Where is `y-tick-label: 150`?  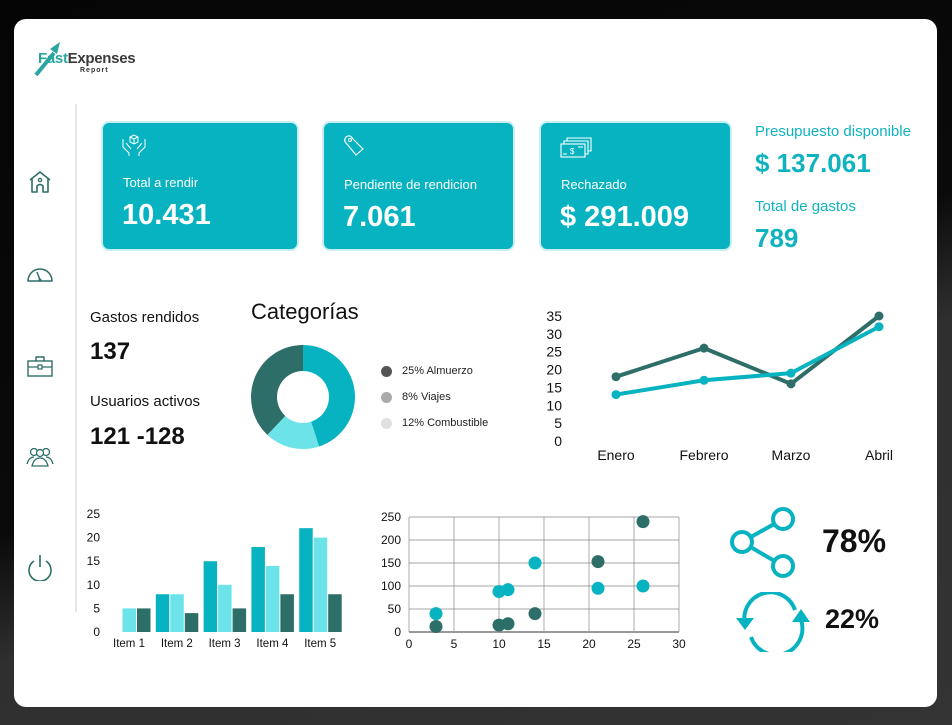 y-tick-label: 150 is located at coordinates (391, 563).